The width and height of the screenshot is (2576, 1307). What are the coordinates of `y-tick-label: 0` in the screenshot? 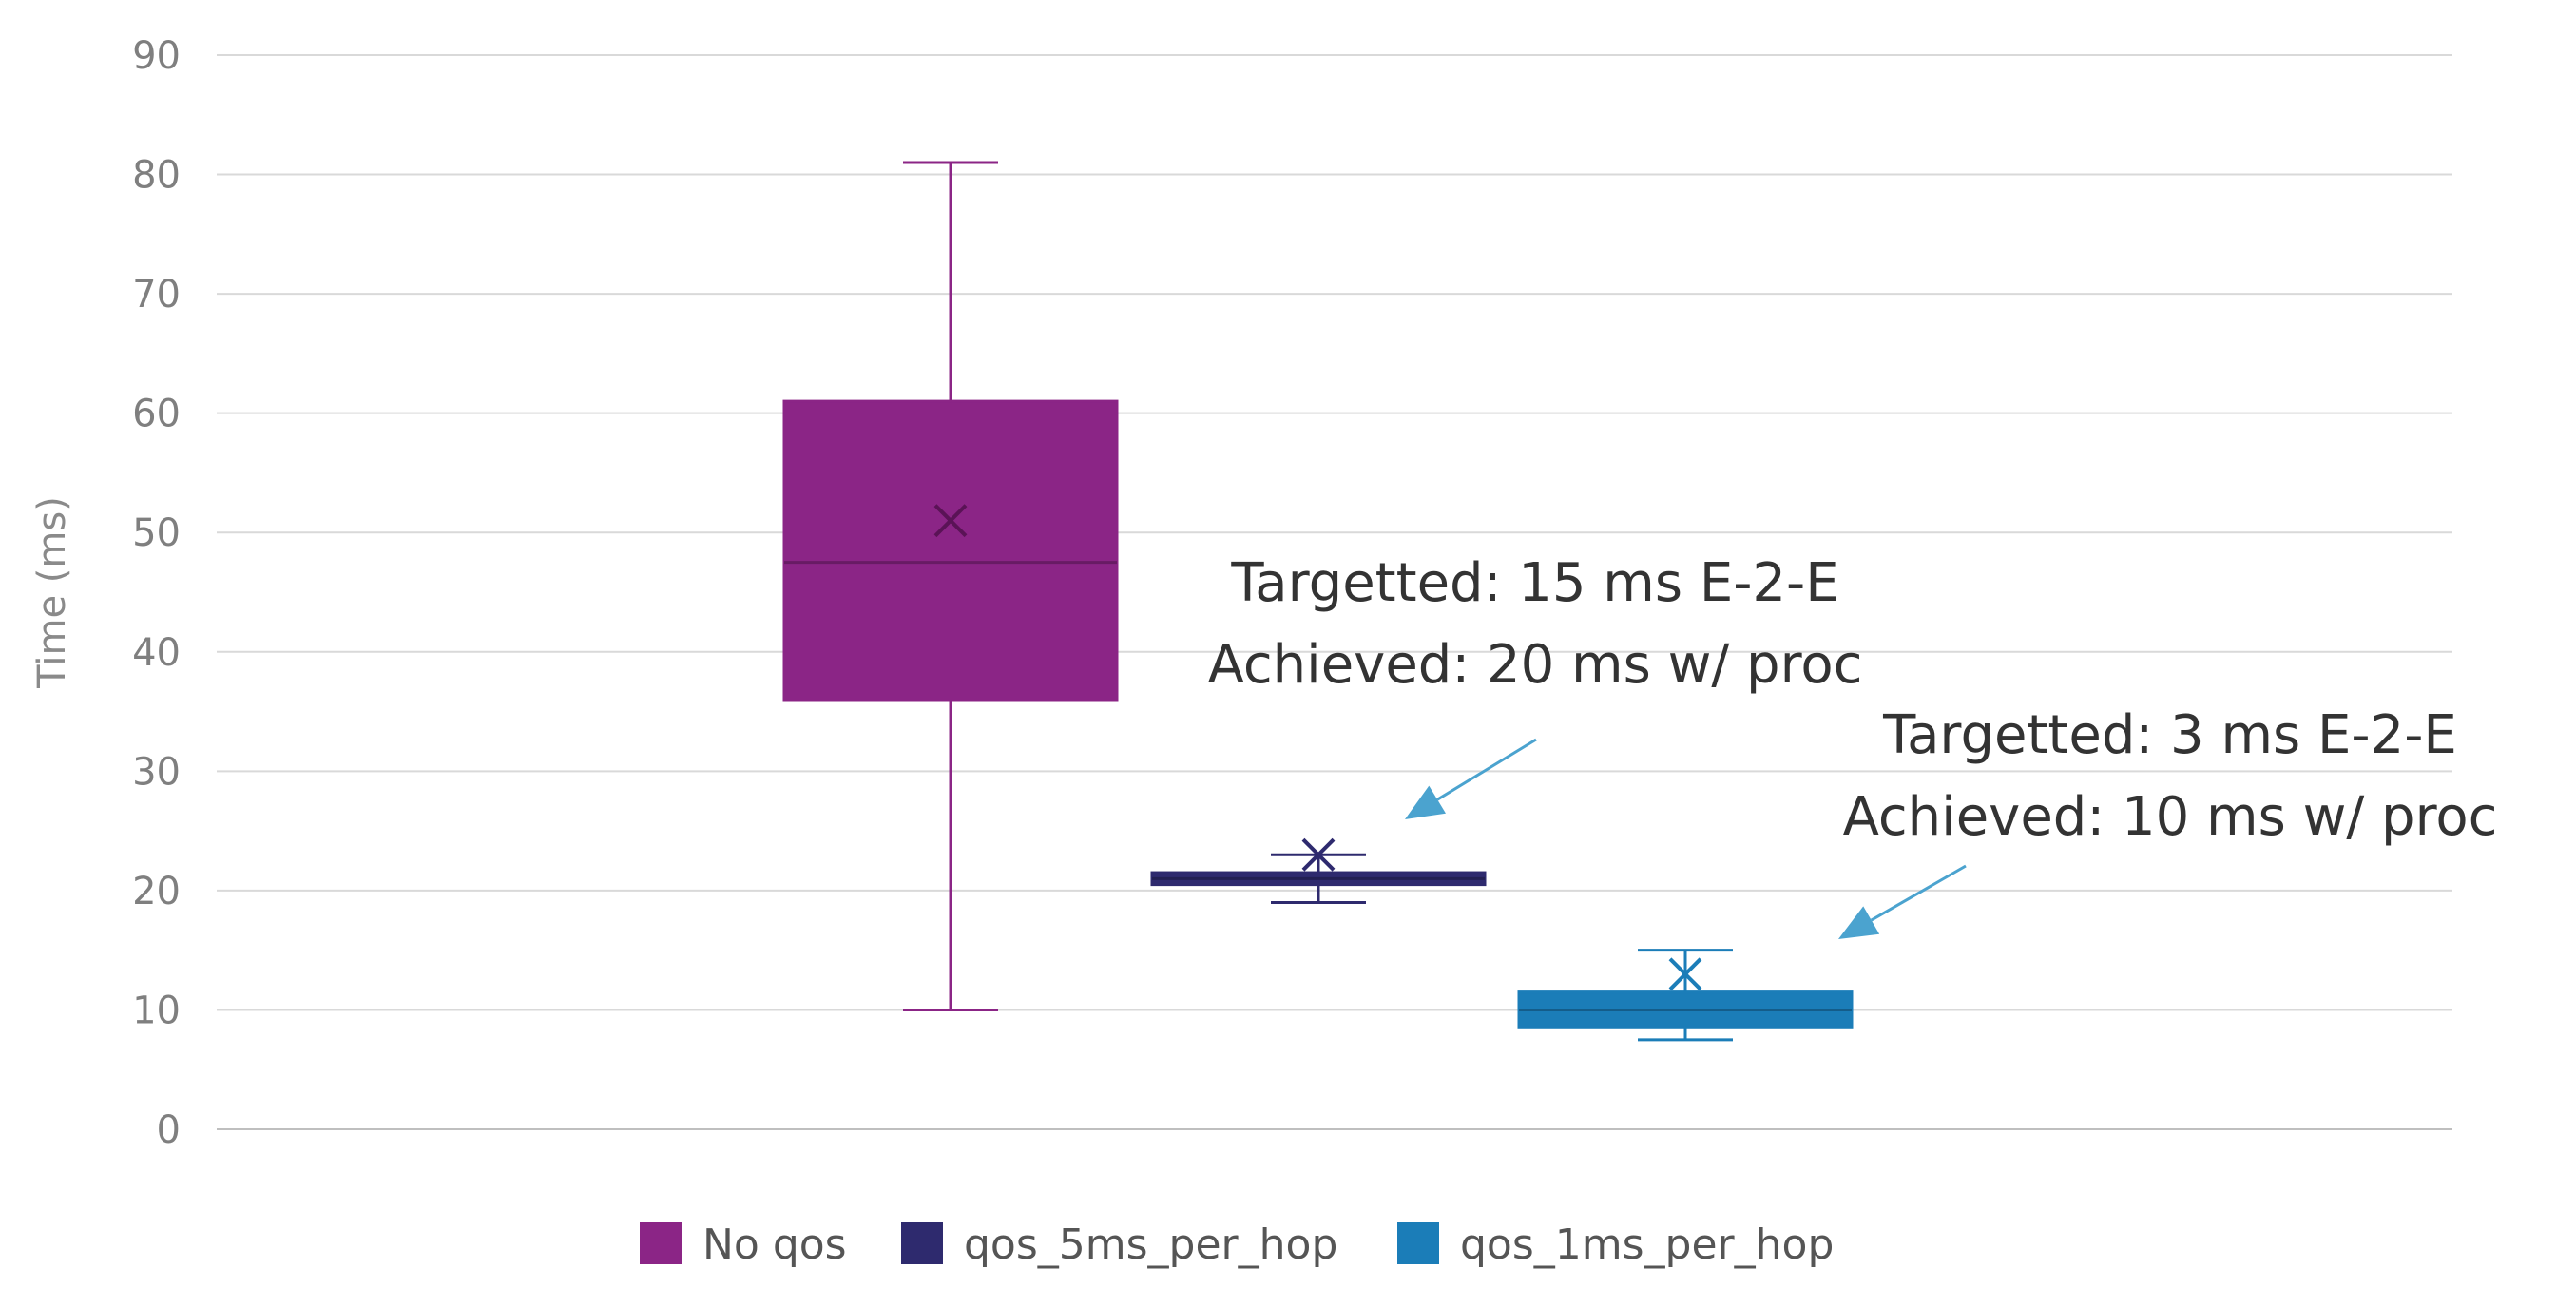 It's located at (169, 1130).